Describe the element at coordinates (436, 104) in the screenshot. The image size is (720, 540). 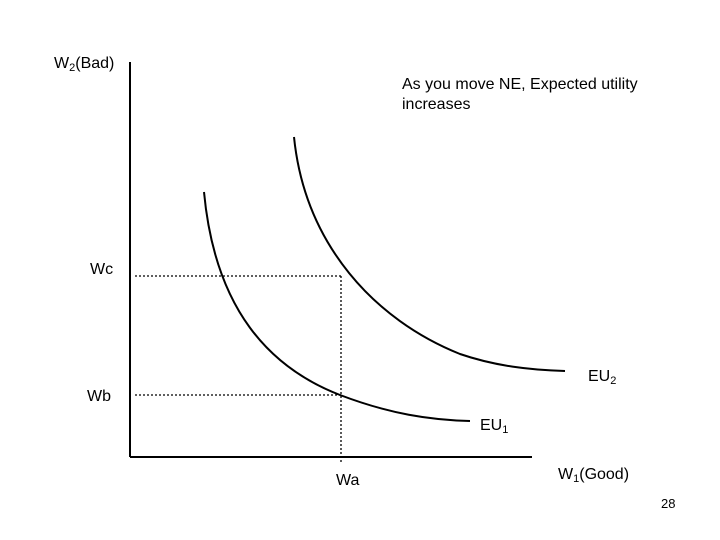
I see `direction-note-line-2: increases` at that location.